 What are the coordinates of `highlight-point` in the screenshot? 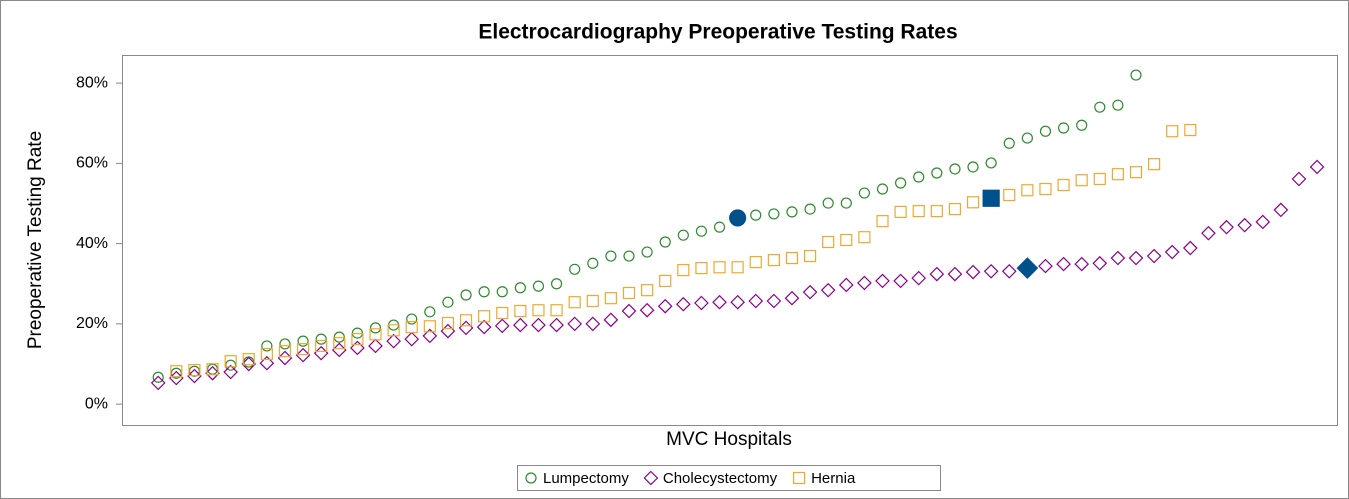 It's located at (991, 198).